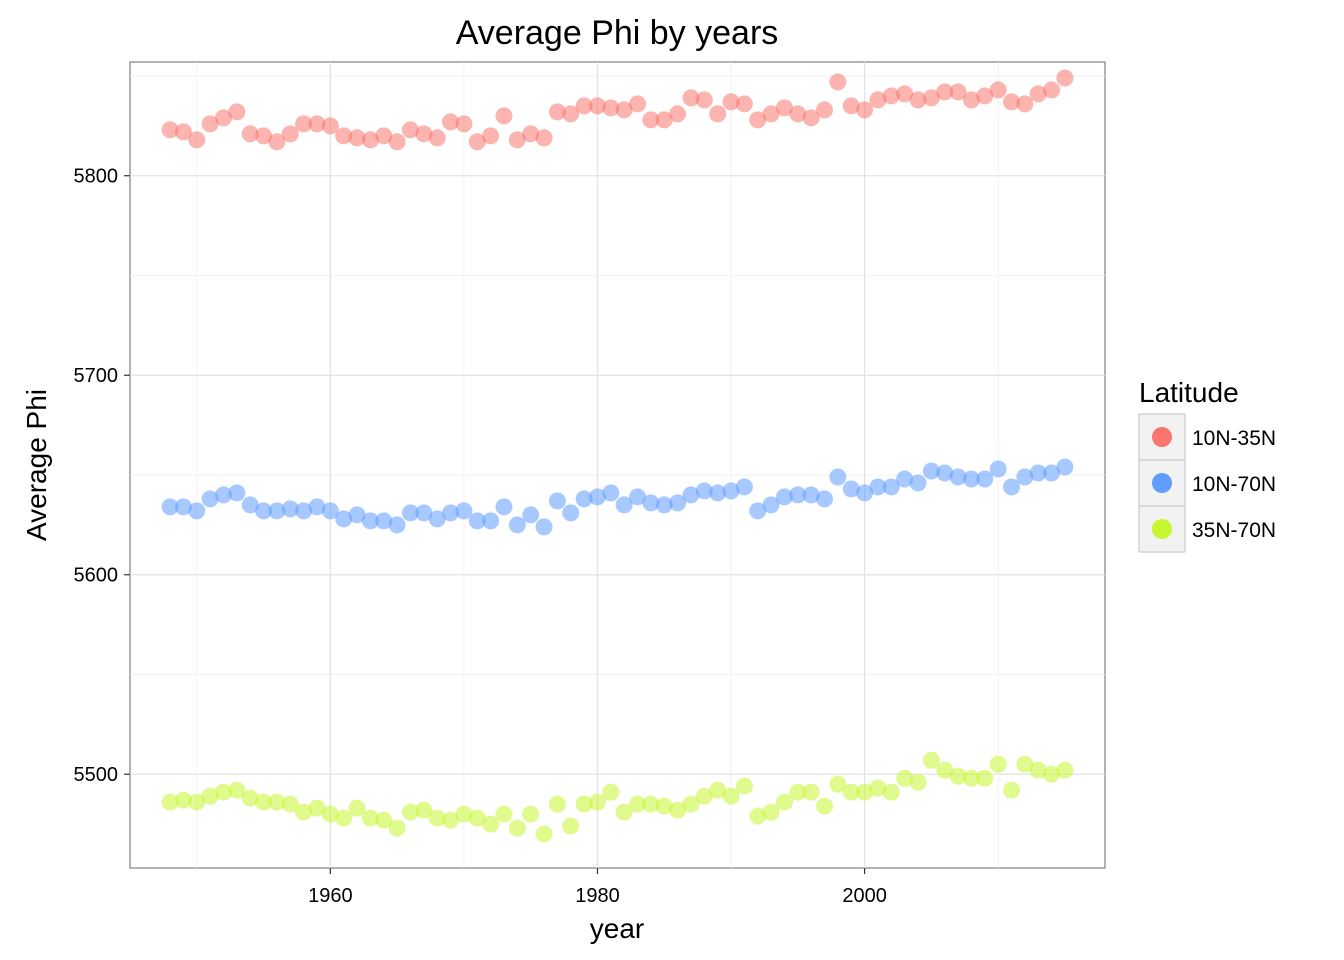  I want to click on y-axis-title: Average Phi, so click(36, 465).